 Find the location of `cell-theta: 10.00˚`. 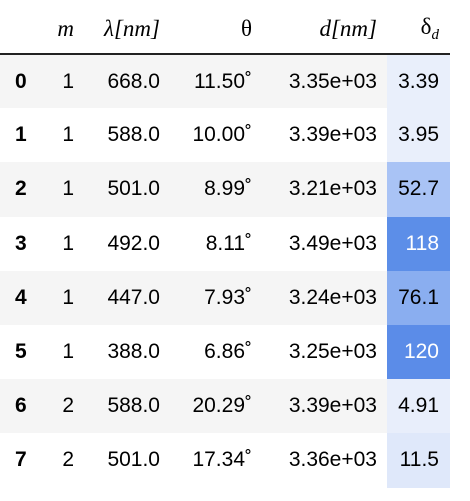

cell-theta: 10.00˚ is located at coordinates (222, 135).